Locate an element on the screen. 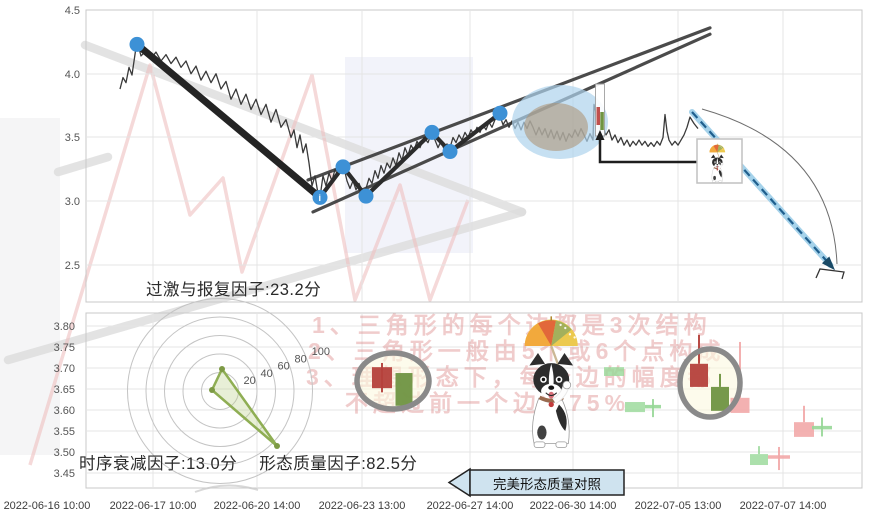  price-ytick: 3.5 is located at coordinates (72, 138).